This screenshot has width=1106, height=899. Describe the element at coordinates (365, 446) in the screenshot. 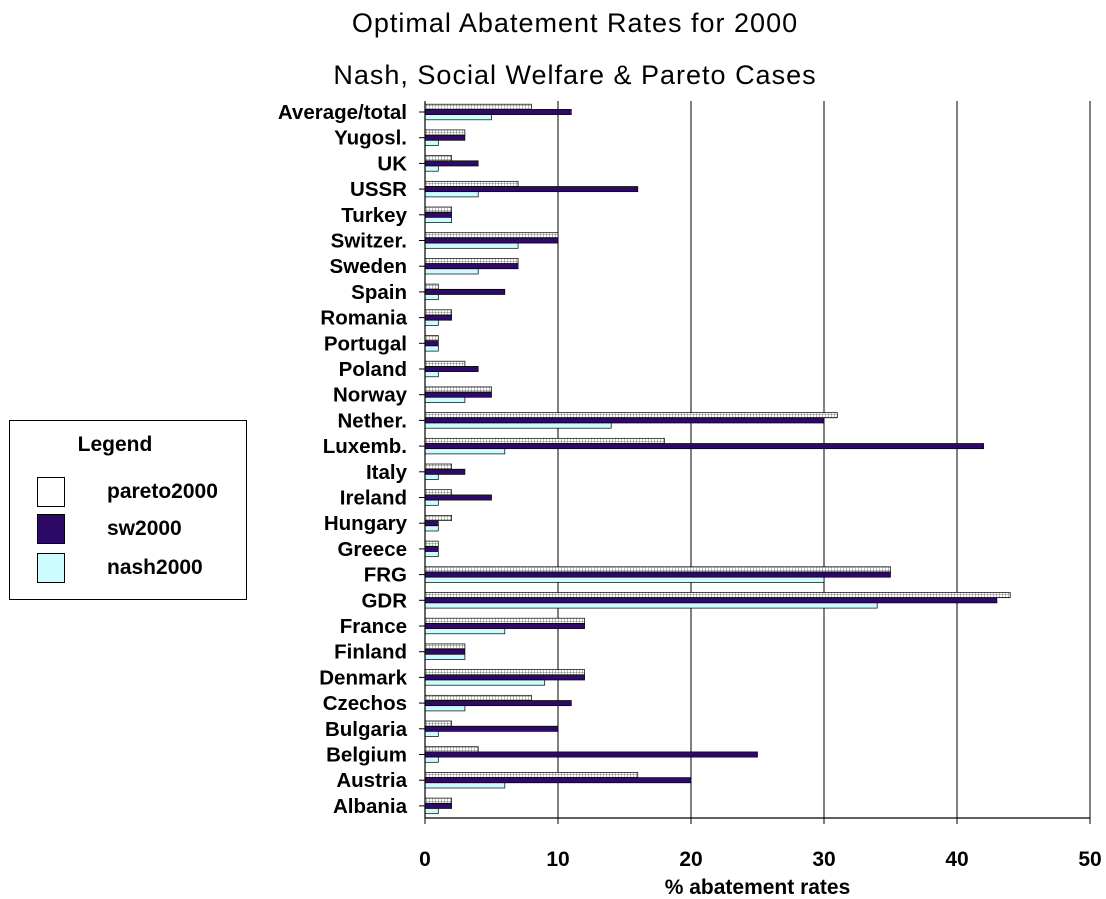

I see `y-tick-label: Luxemb.` at that location.